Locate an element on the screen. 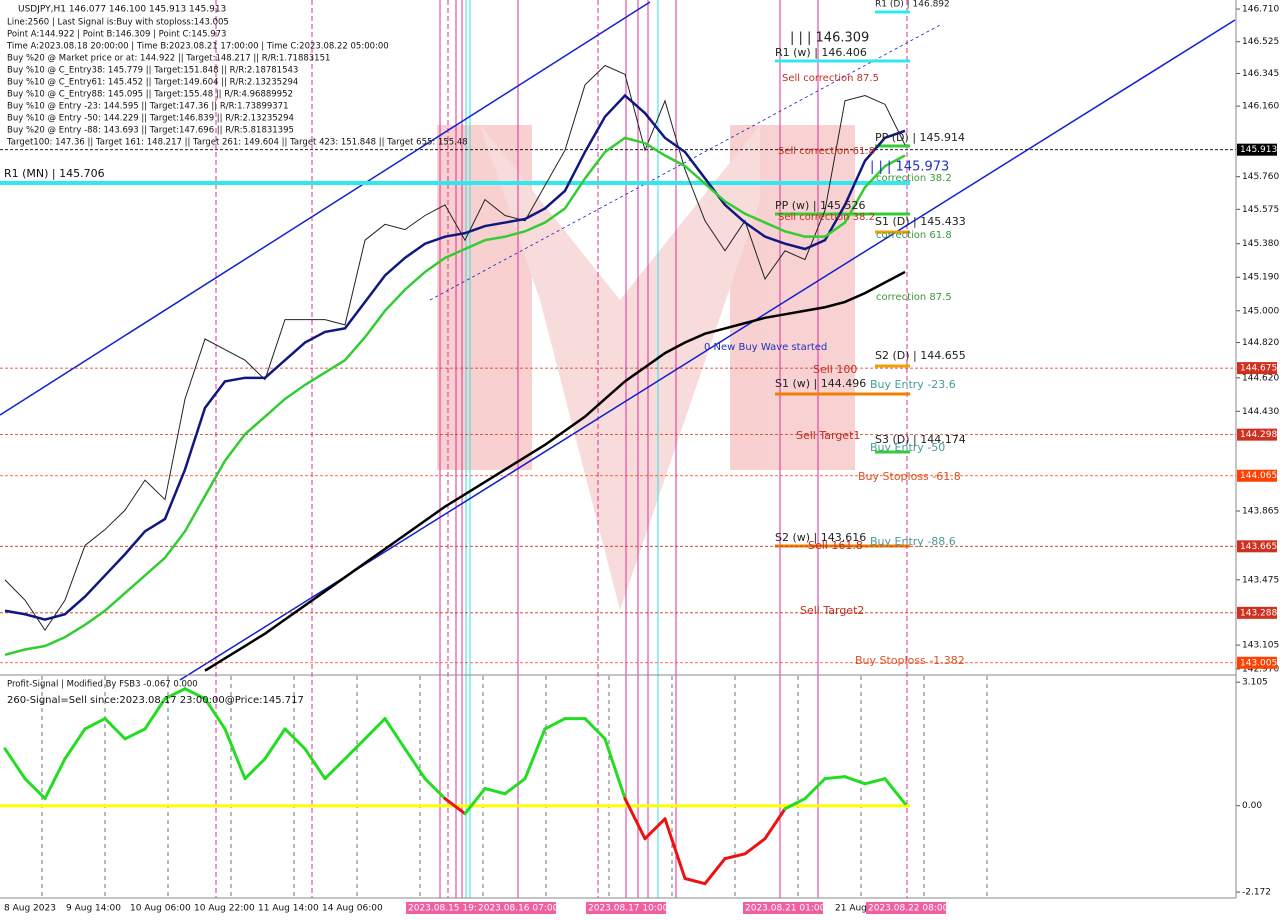  annotation: S1 (w) | 144.496 is located at coordinates (820, 383).